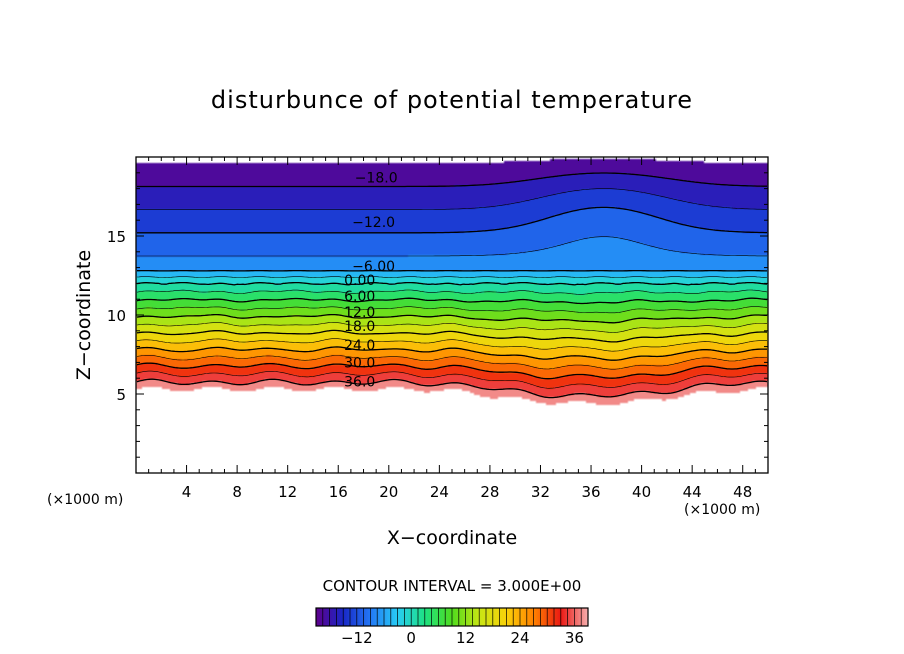  I want to click on x-tick-label: 40, so click(641, 492).